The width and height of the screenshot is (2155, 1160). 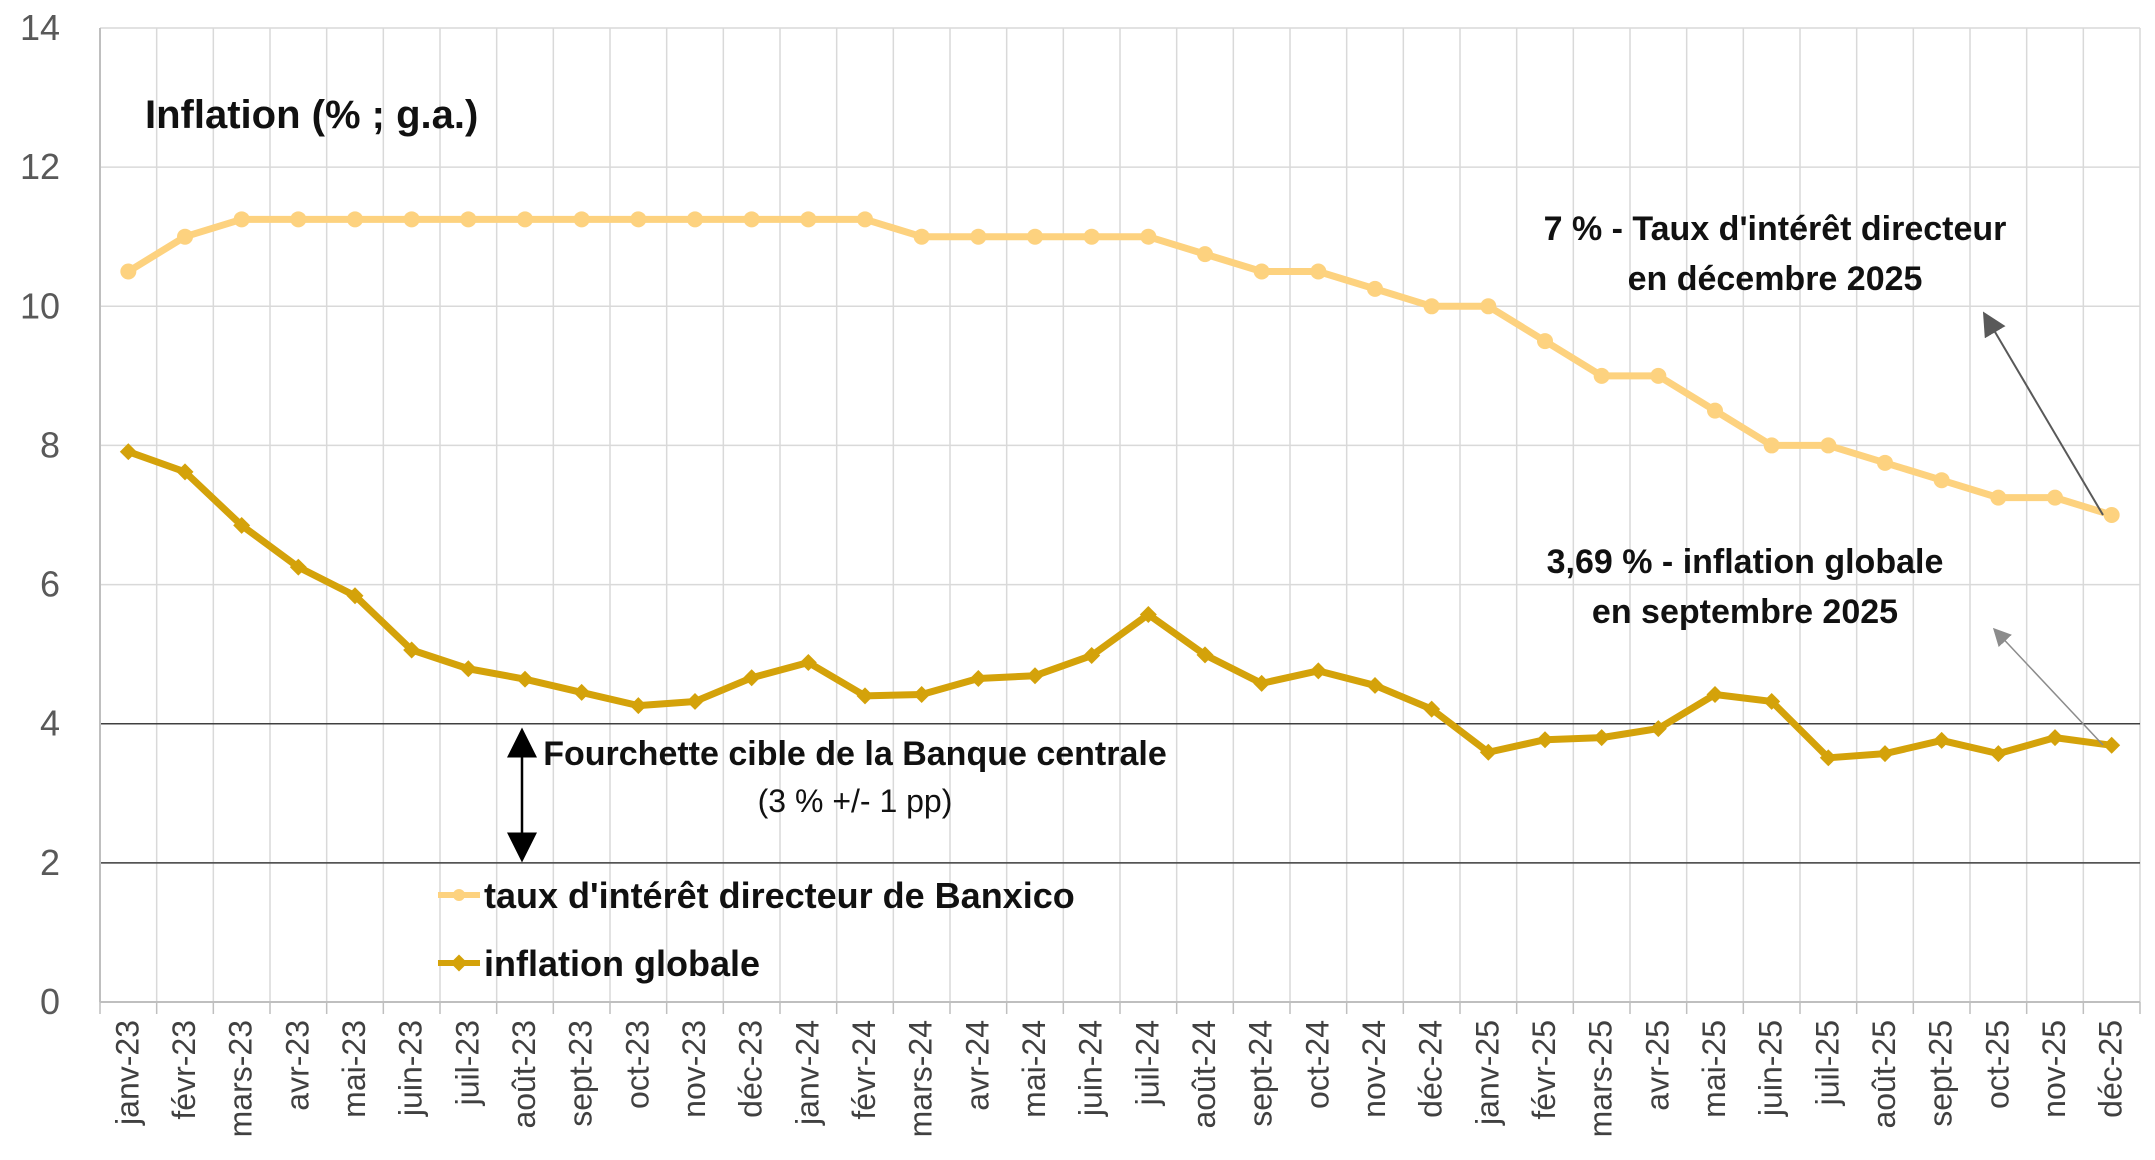 What do you see at coordinates (1827, 1063) in the screenshot?
I see `x-tick-label: juil-25` at bounding box center [1827, 1063].